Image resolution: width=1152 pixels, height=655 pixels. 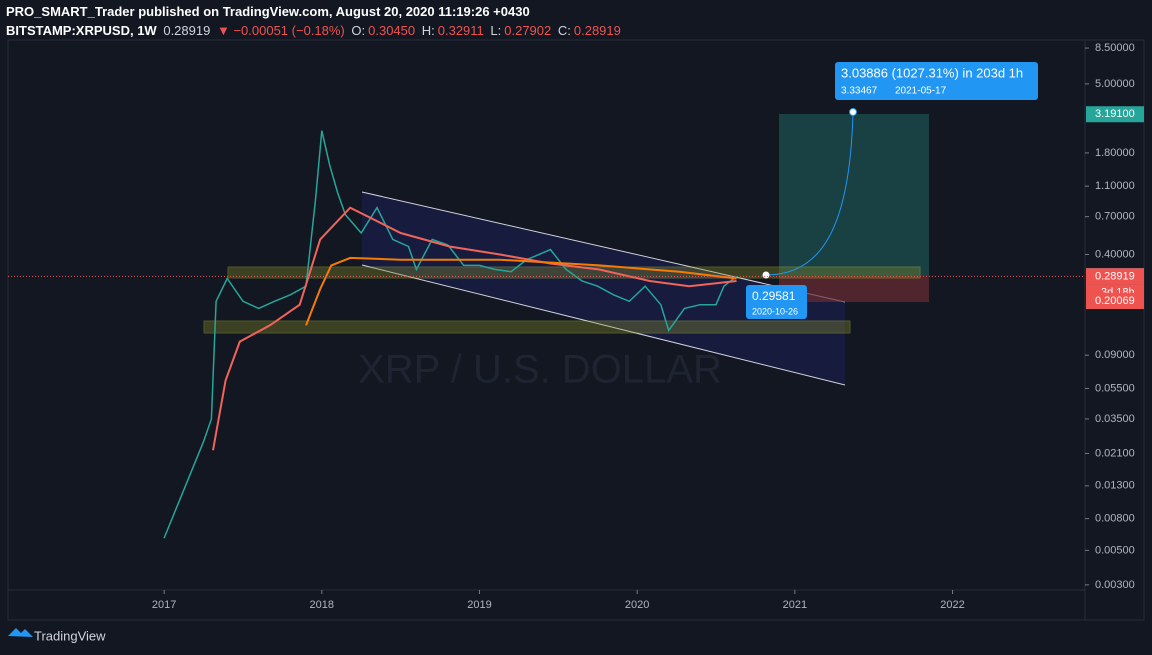 I want to click on x-tick-label: 2020, so click(x=637, y=605).